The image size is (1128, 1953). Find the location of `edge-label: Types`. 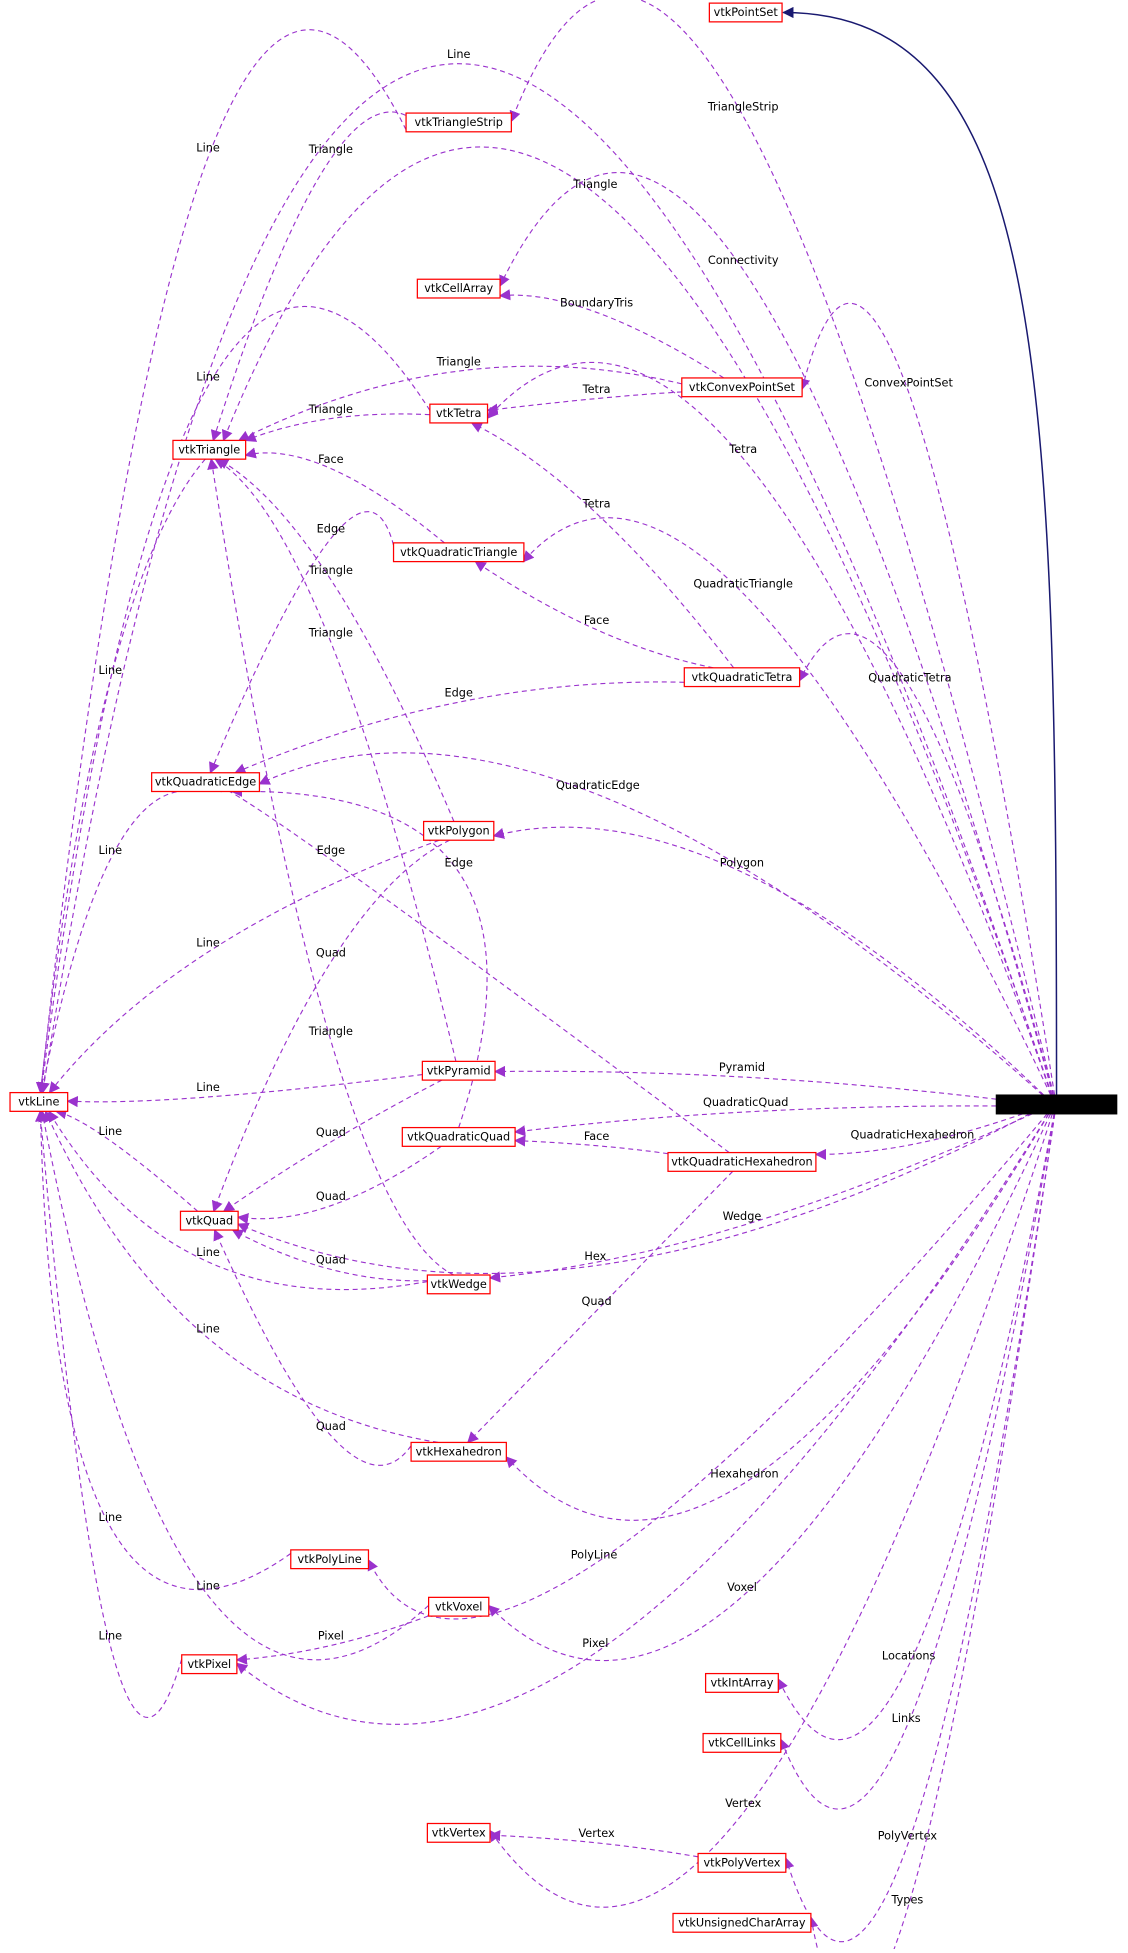

edge-label: Types is located at coordinates (907, 1899).